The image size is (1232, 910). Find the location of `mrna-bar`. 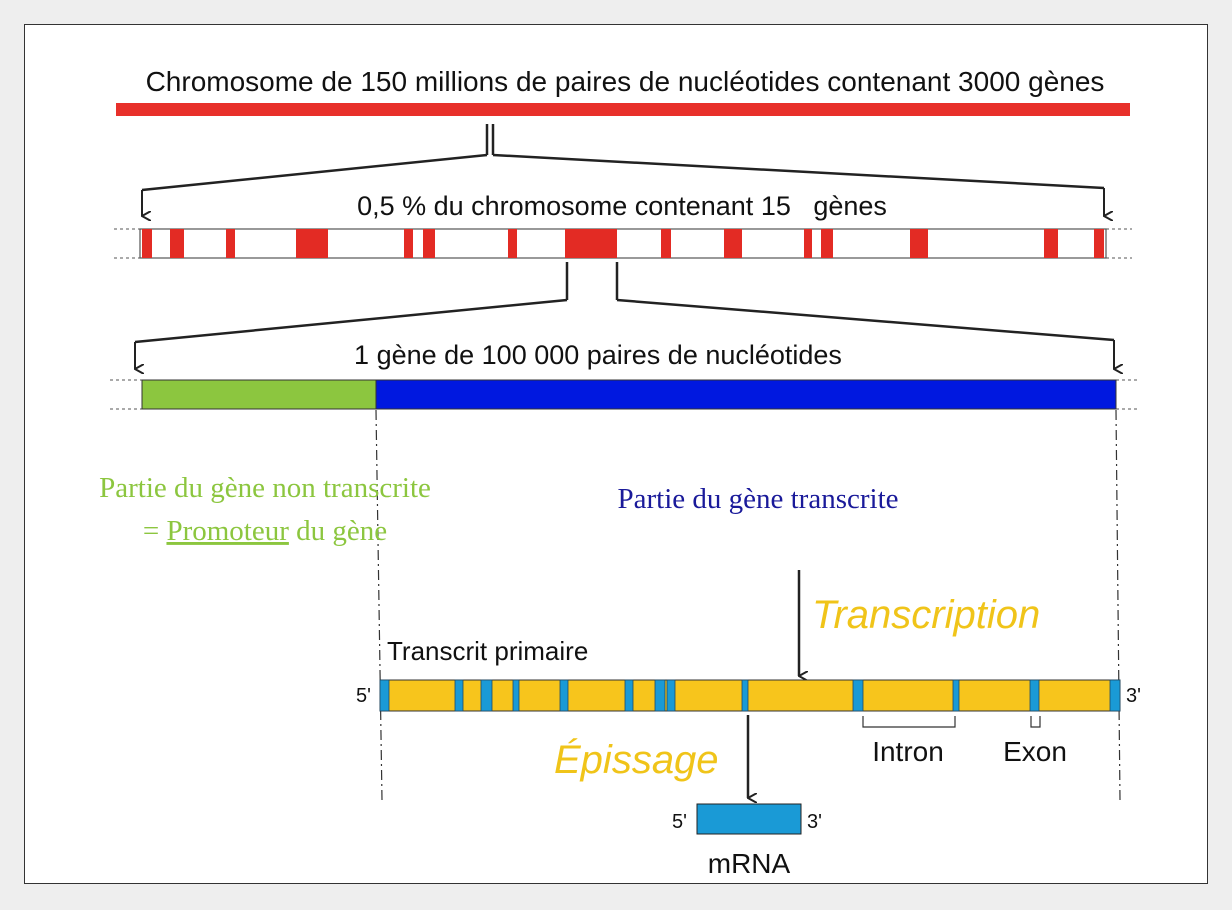

mrna-bar is located at coordinates (749, 819).